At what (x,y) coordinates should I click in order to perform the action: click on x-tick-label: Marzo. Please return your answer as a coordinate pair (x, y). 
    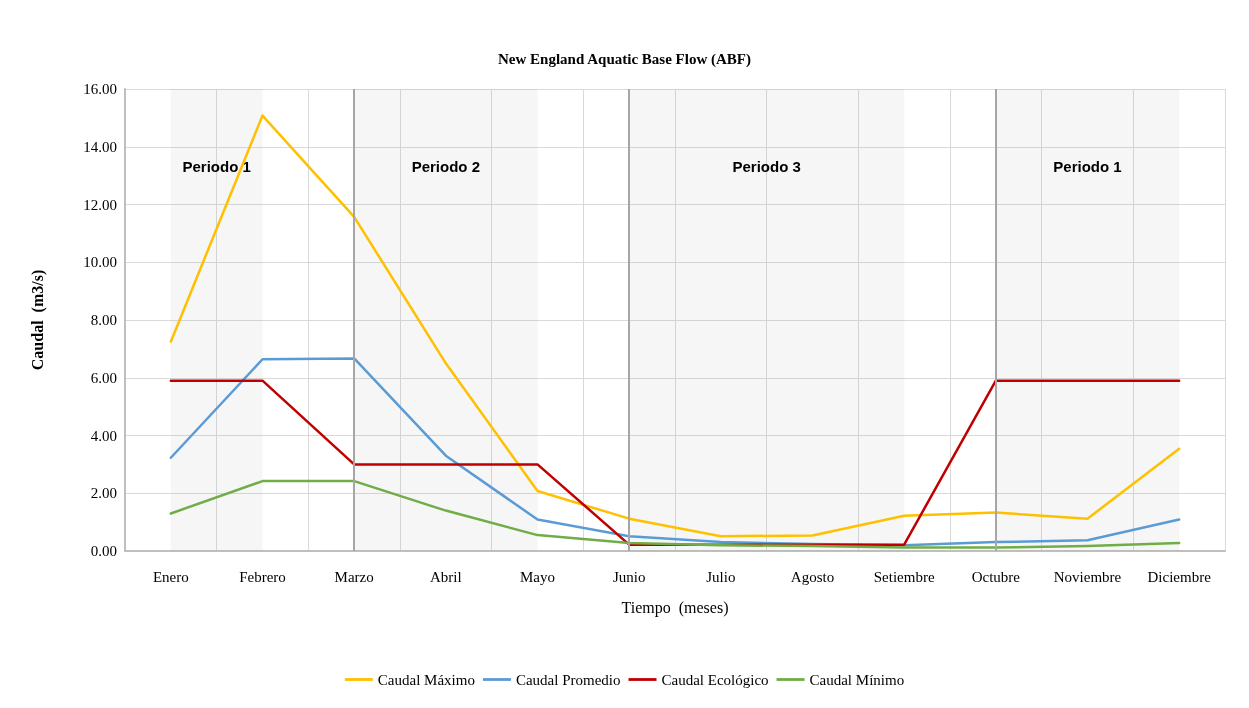
    Looking at the image, I should click on (354, 576).